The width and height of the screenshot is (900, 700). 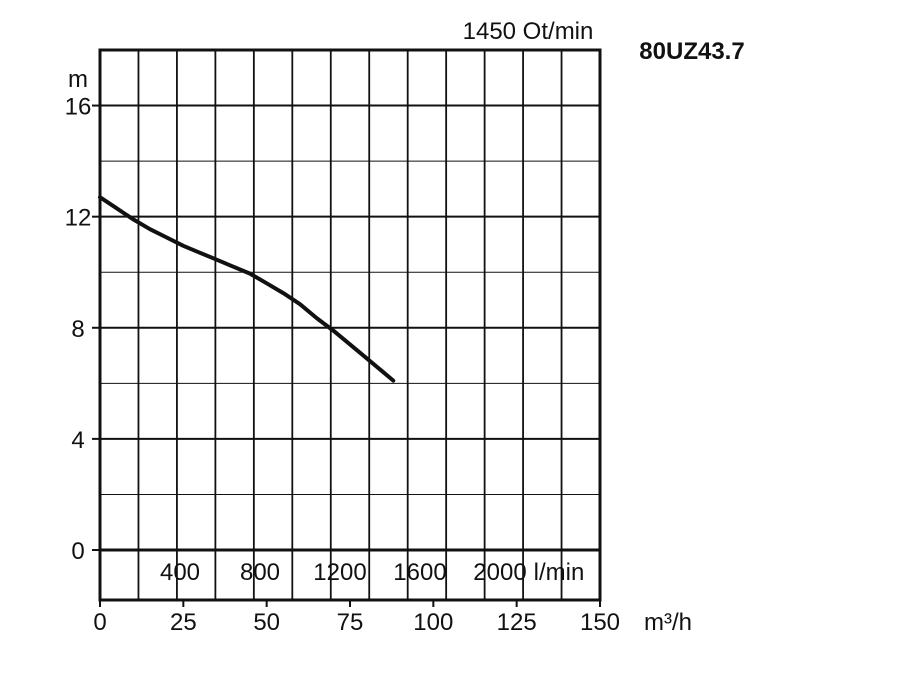 What do you see at coordinates (668, 622) in the screenshot?
I see `m3h-unit-label: m³/h` at bounding box center [668, 622].